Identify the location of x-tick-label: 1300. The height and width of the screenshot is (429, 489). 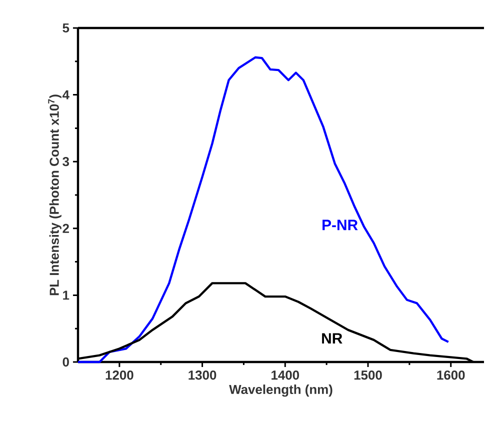
(202, 375).